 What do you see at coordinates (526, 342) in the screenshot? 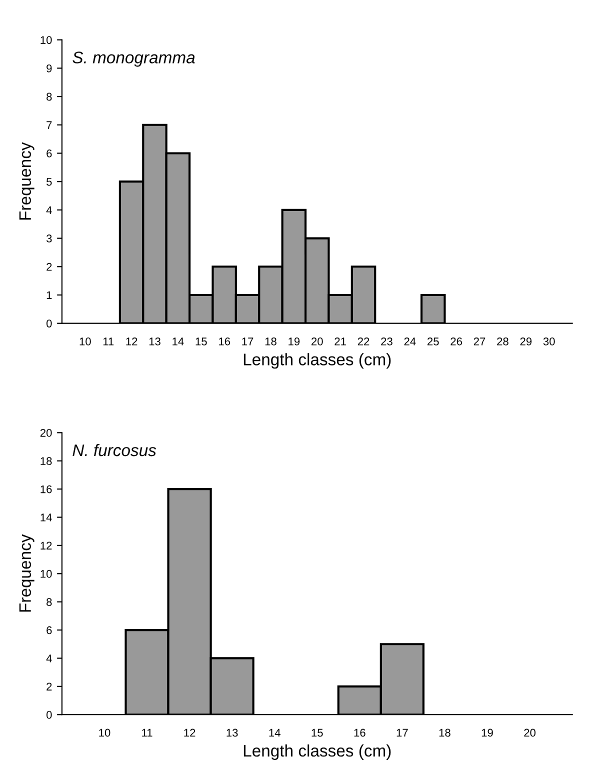
I see `x-tick-label: 29` at bounding box center [526, 342].